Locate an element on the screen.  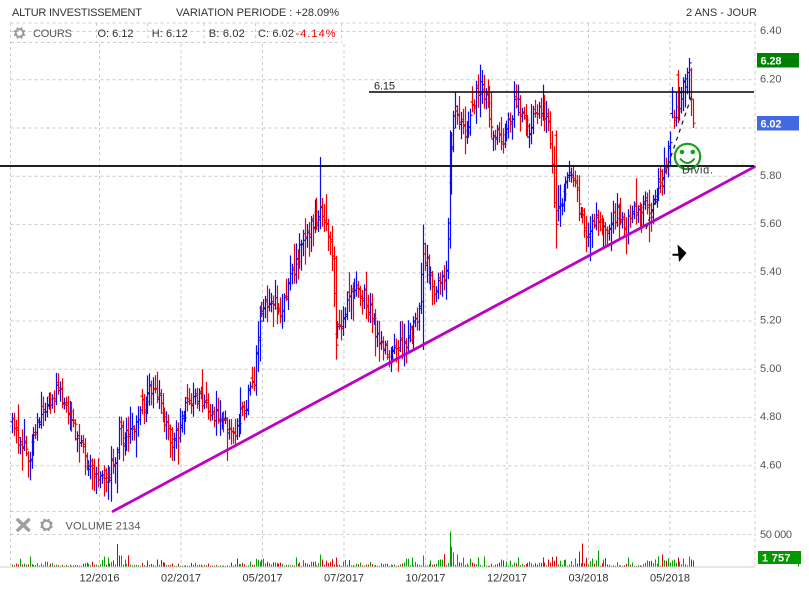
svg-text: 07/2017 is located at coordinates (344, 579).